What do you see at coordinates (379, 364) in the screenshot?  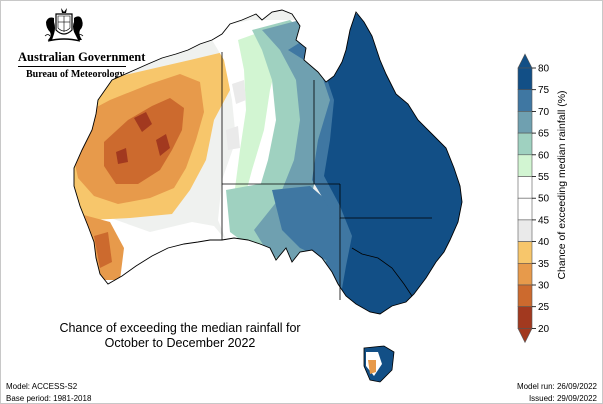 I see `tasmania` at bounding box center [379, 364].